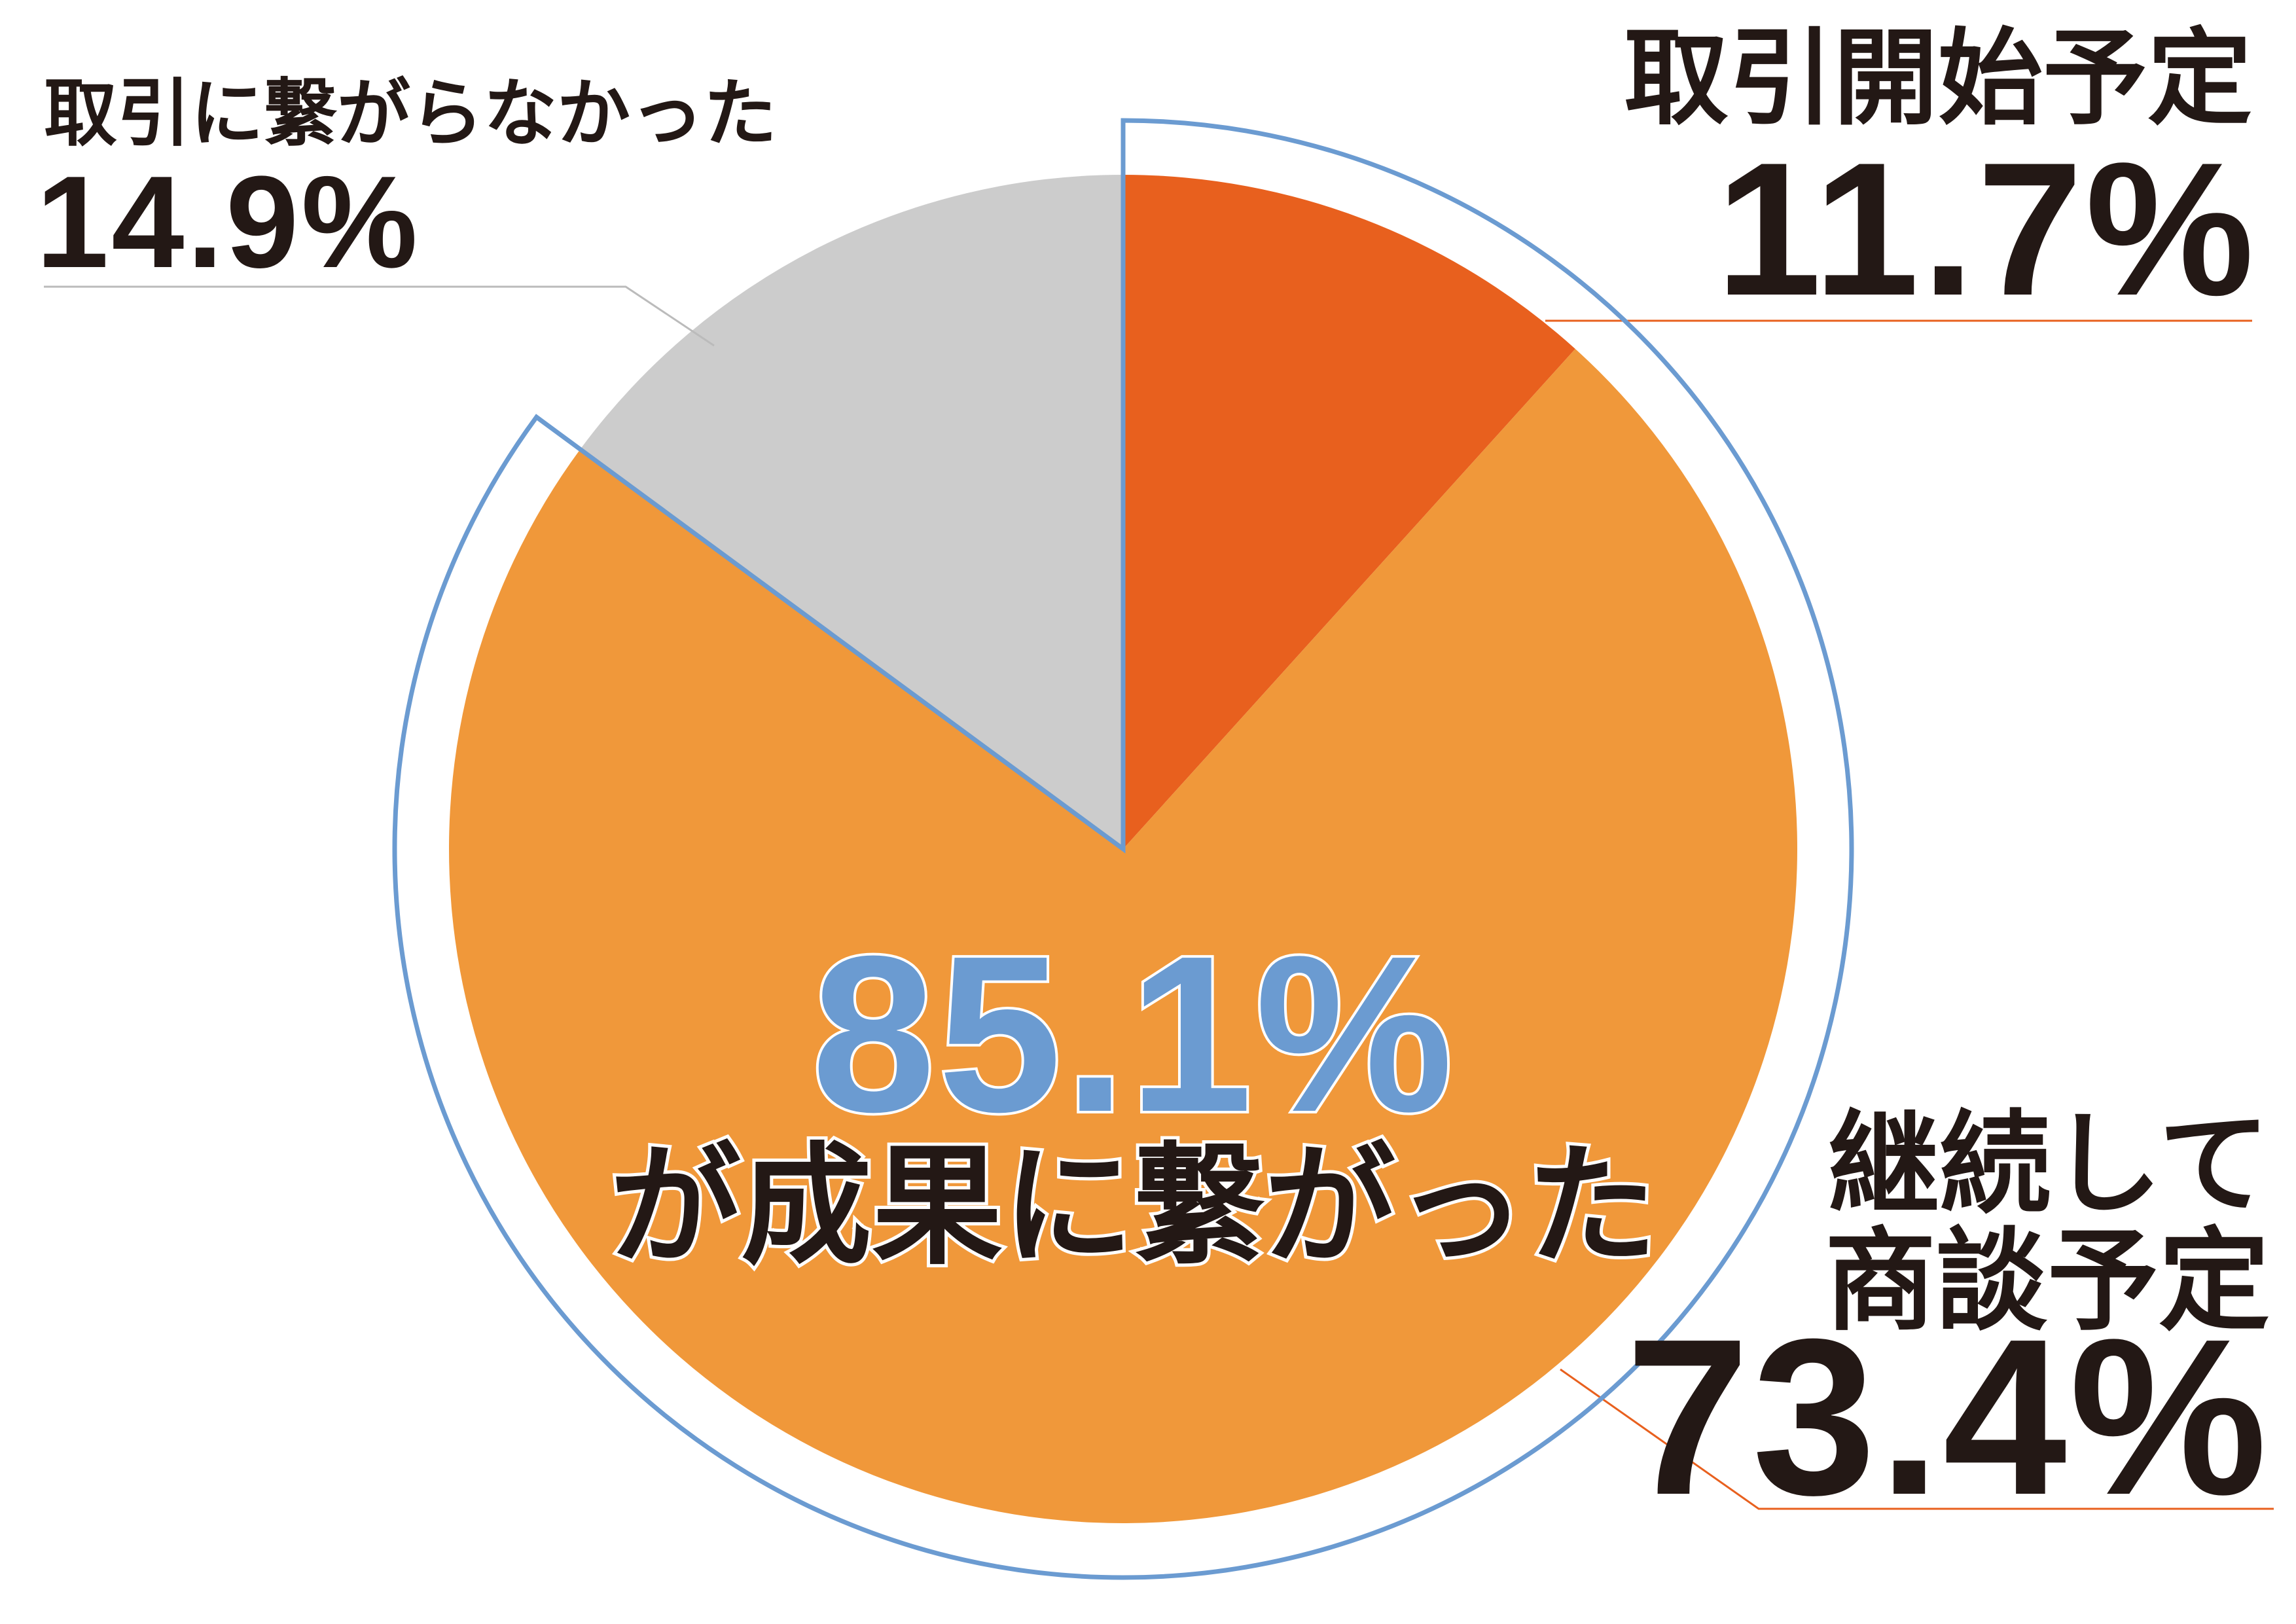 This screenshot has height=1624, width=2296. Describe the element at coordinates (1132, 1034) in the screenshot. I see `highlight-value: 85.1%` at that location.